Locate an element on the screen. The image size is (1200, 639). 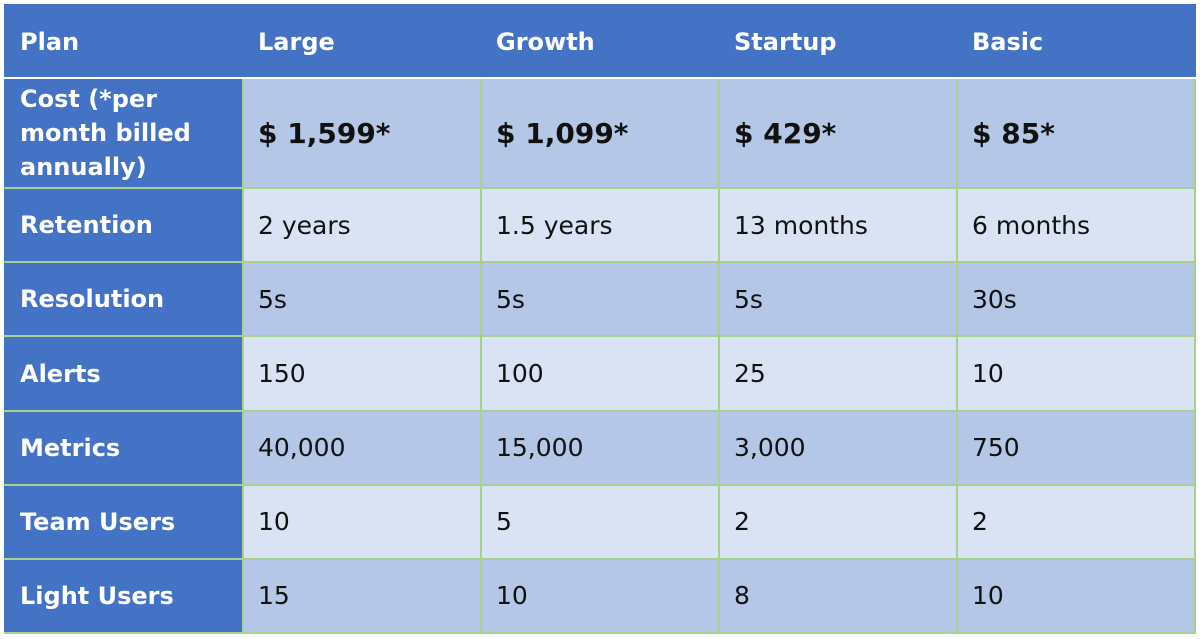
team-users-startup: 2 is located at coordinates (838, 521).